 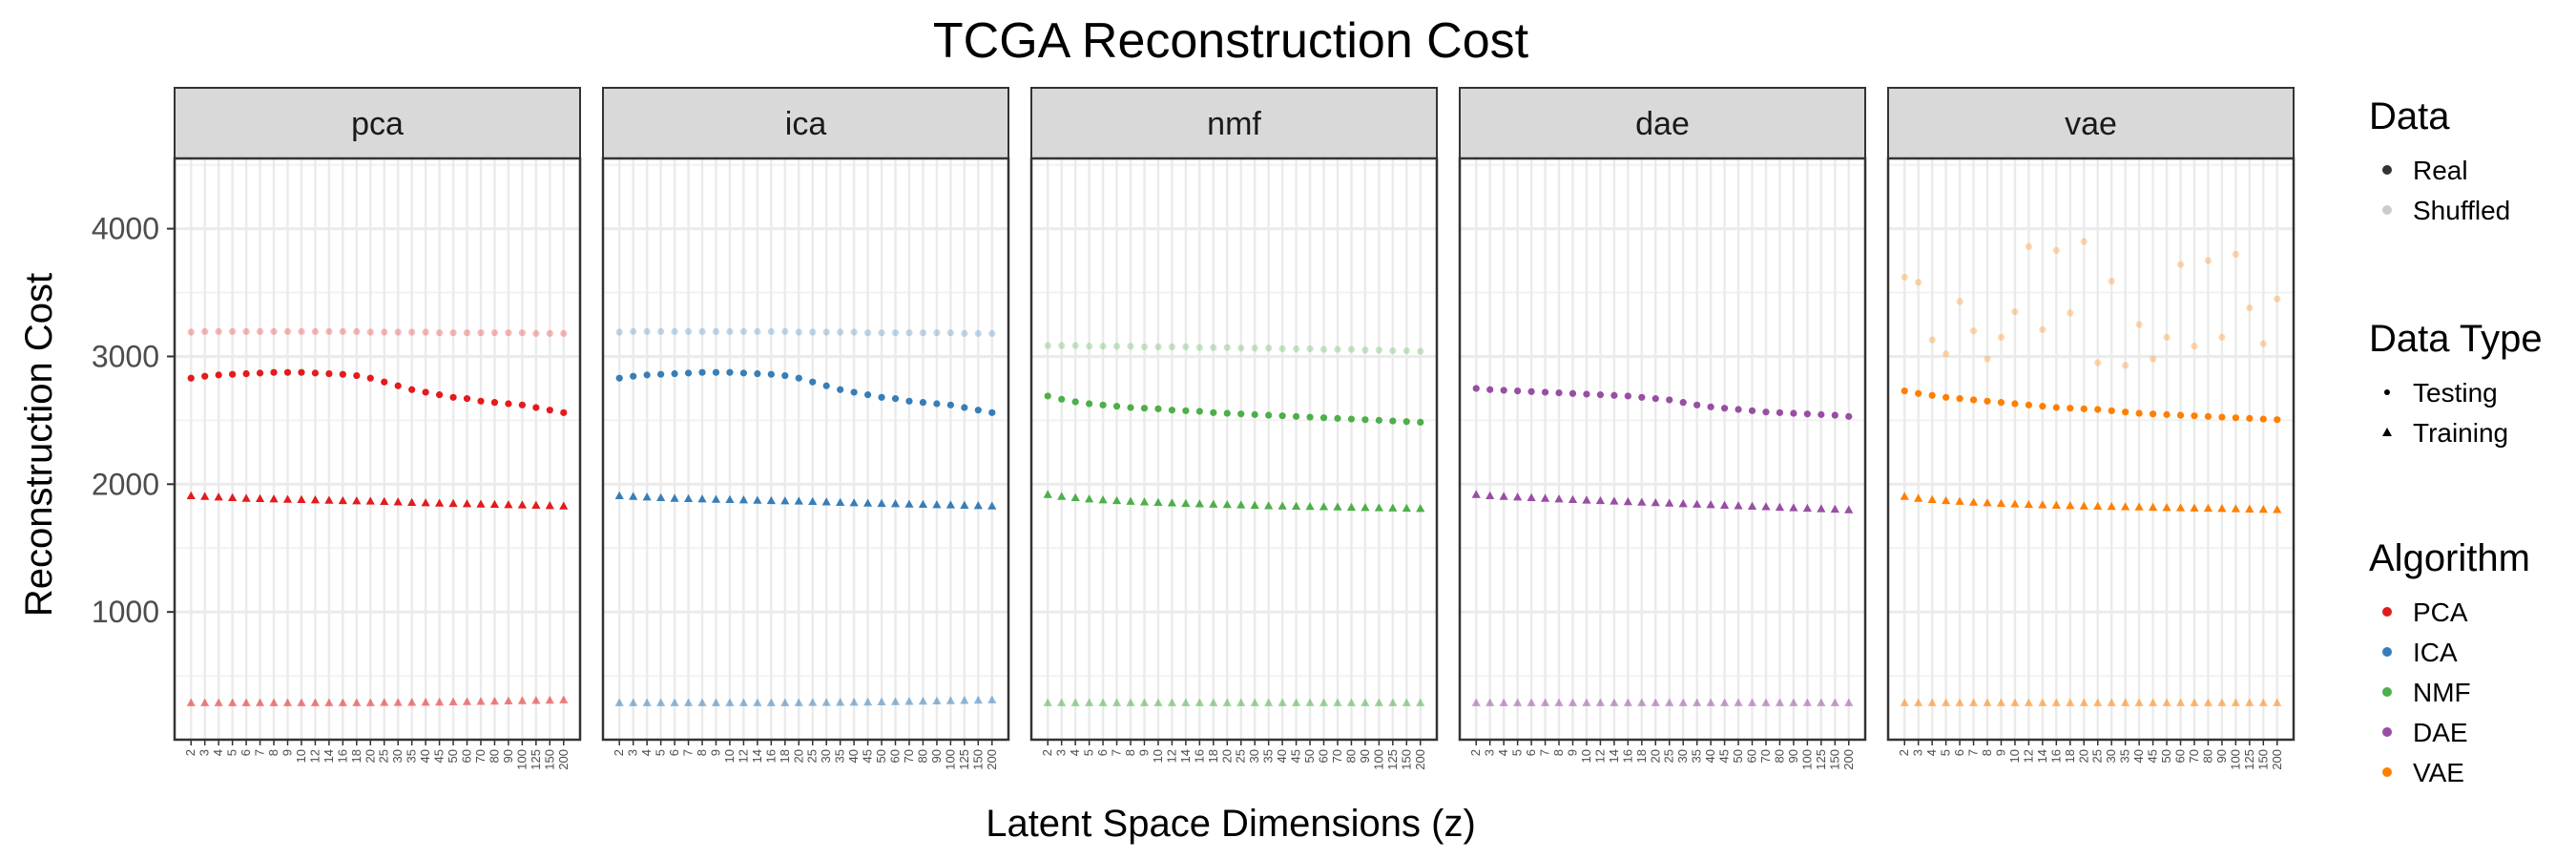 I want to click on legend-title: Data, so click(x=2409, y=116).